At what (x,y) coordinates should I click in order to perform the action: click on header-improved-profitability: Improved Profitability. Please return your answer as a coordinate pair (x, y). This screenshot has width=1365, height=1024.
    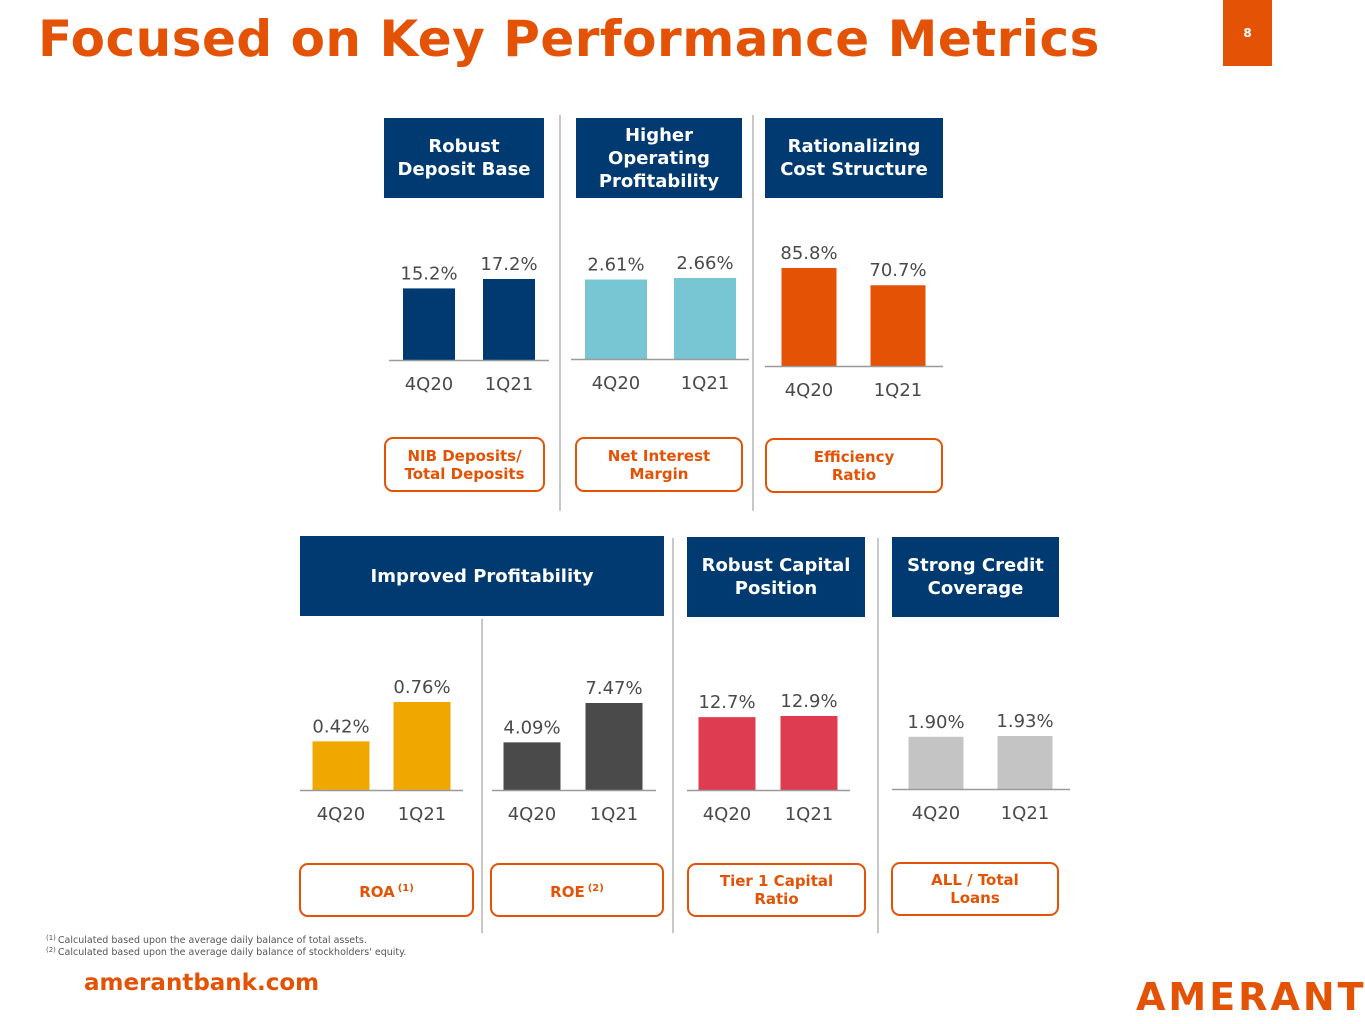
    Looking at the image, I should click on (482, 576).